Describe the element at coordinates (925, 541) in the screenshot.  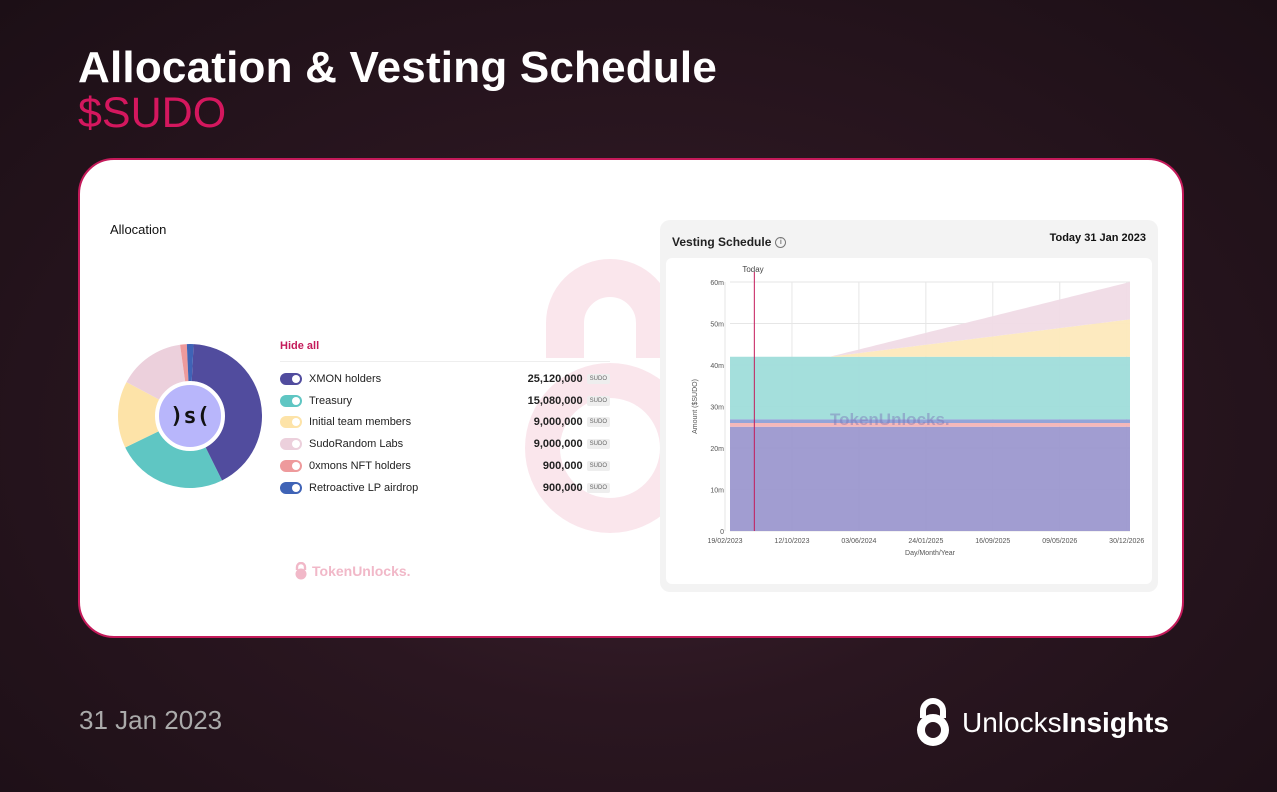
I see `x-tick-label: 24/01/2025` at that location.